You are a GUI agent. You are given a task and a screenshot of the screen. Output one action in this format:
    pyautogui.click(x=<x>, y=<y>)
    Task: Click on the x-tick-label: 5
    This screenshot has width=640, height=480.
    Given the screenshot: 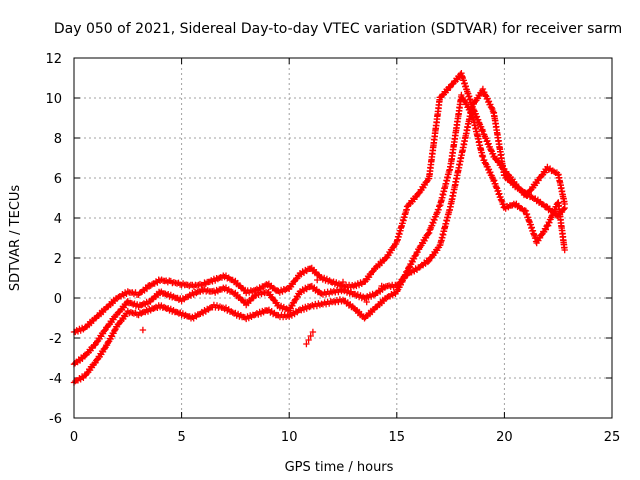 What is the action you would take?
    pyautogui.click(x=181, y=437)
    